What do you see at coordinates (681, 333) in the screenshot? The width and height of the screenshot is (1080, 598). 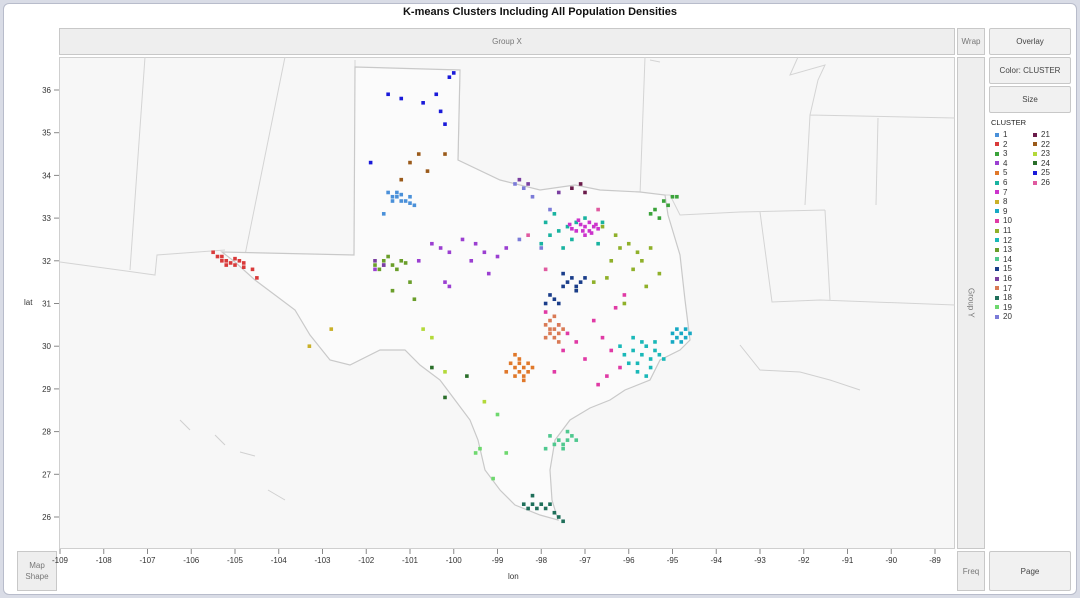 I see `cluster-9-point` at bounding box center [681, 333].